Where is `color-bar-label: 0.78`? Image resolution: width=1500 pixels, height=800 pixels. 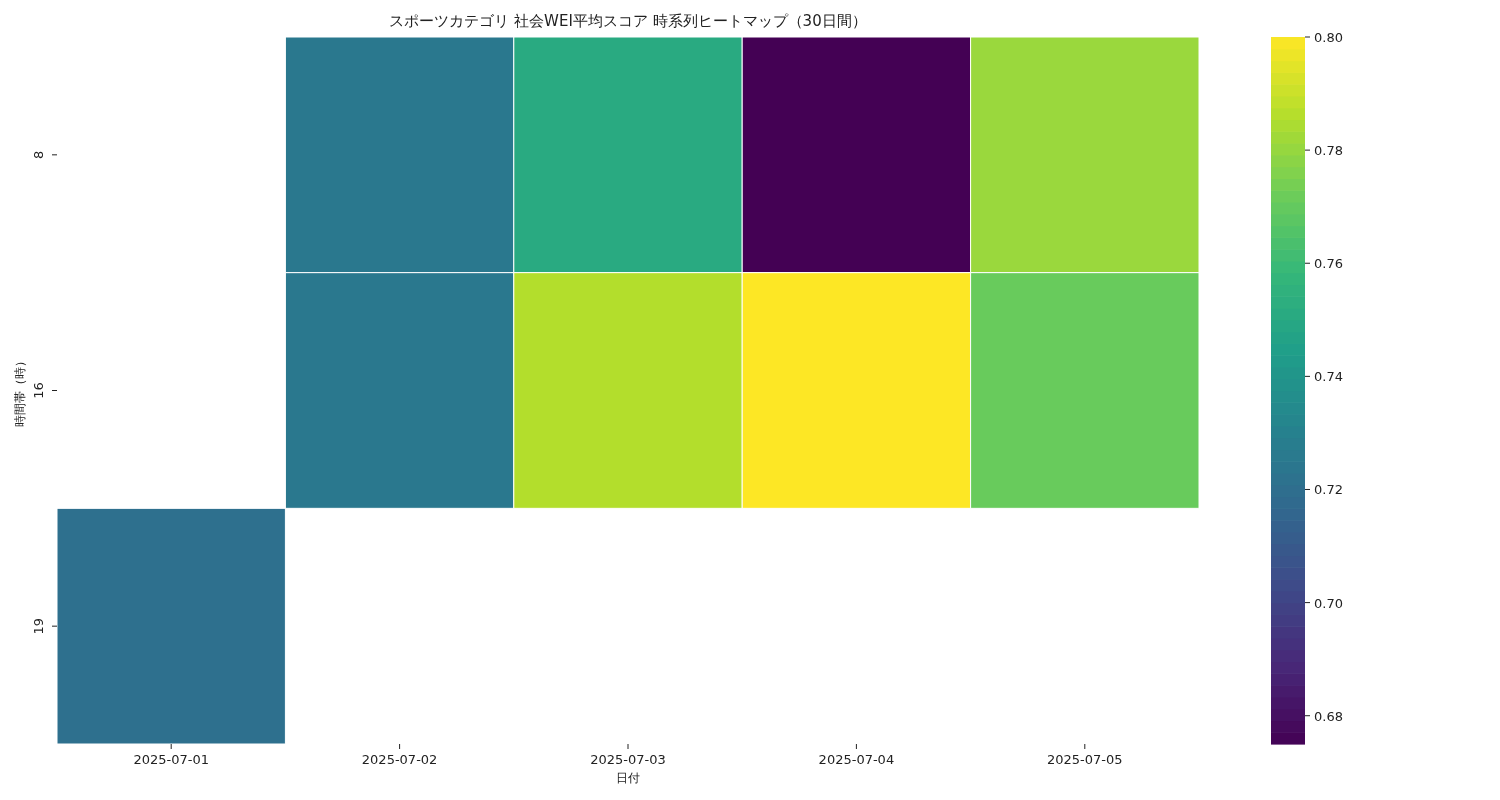
color-bar-label: 0.78 is located at coordinates (1328, 151).